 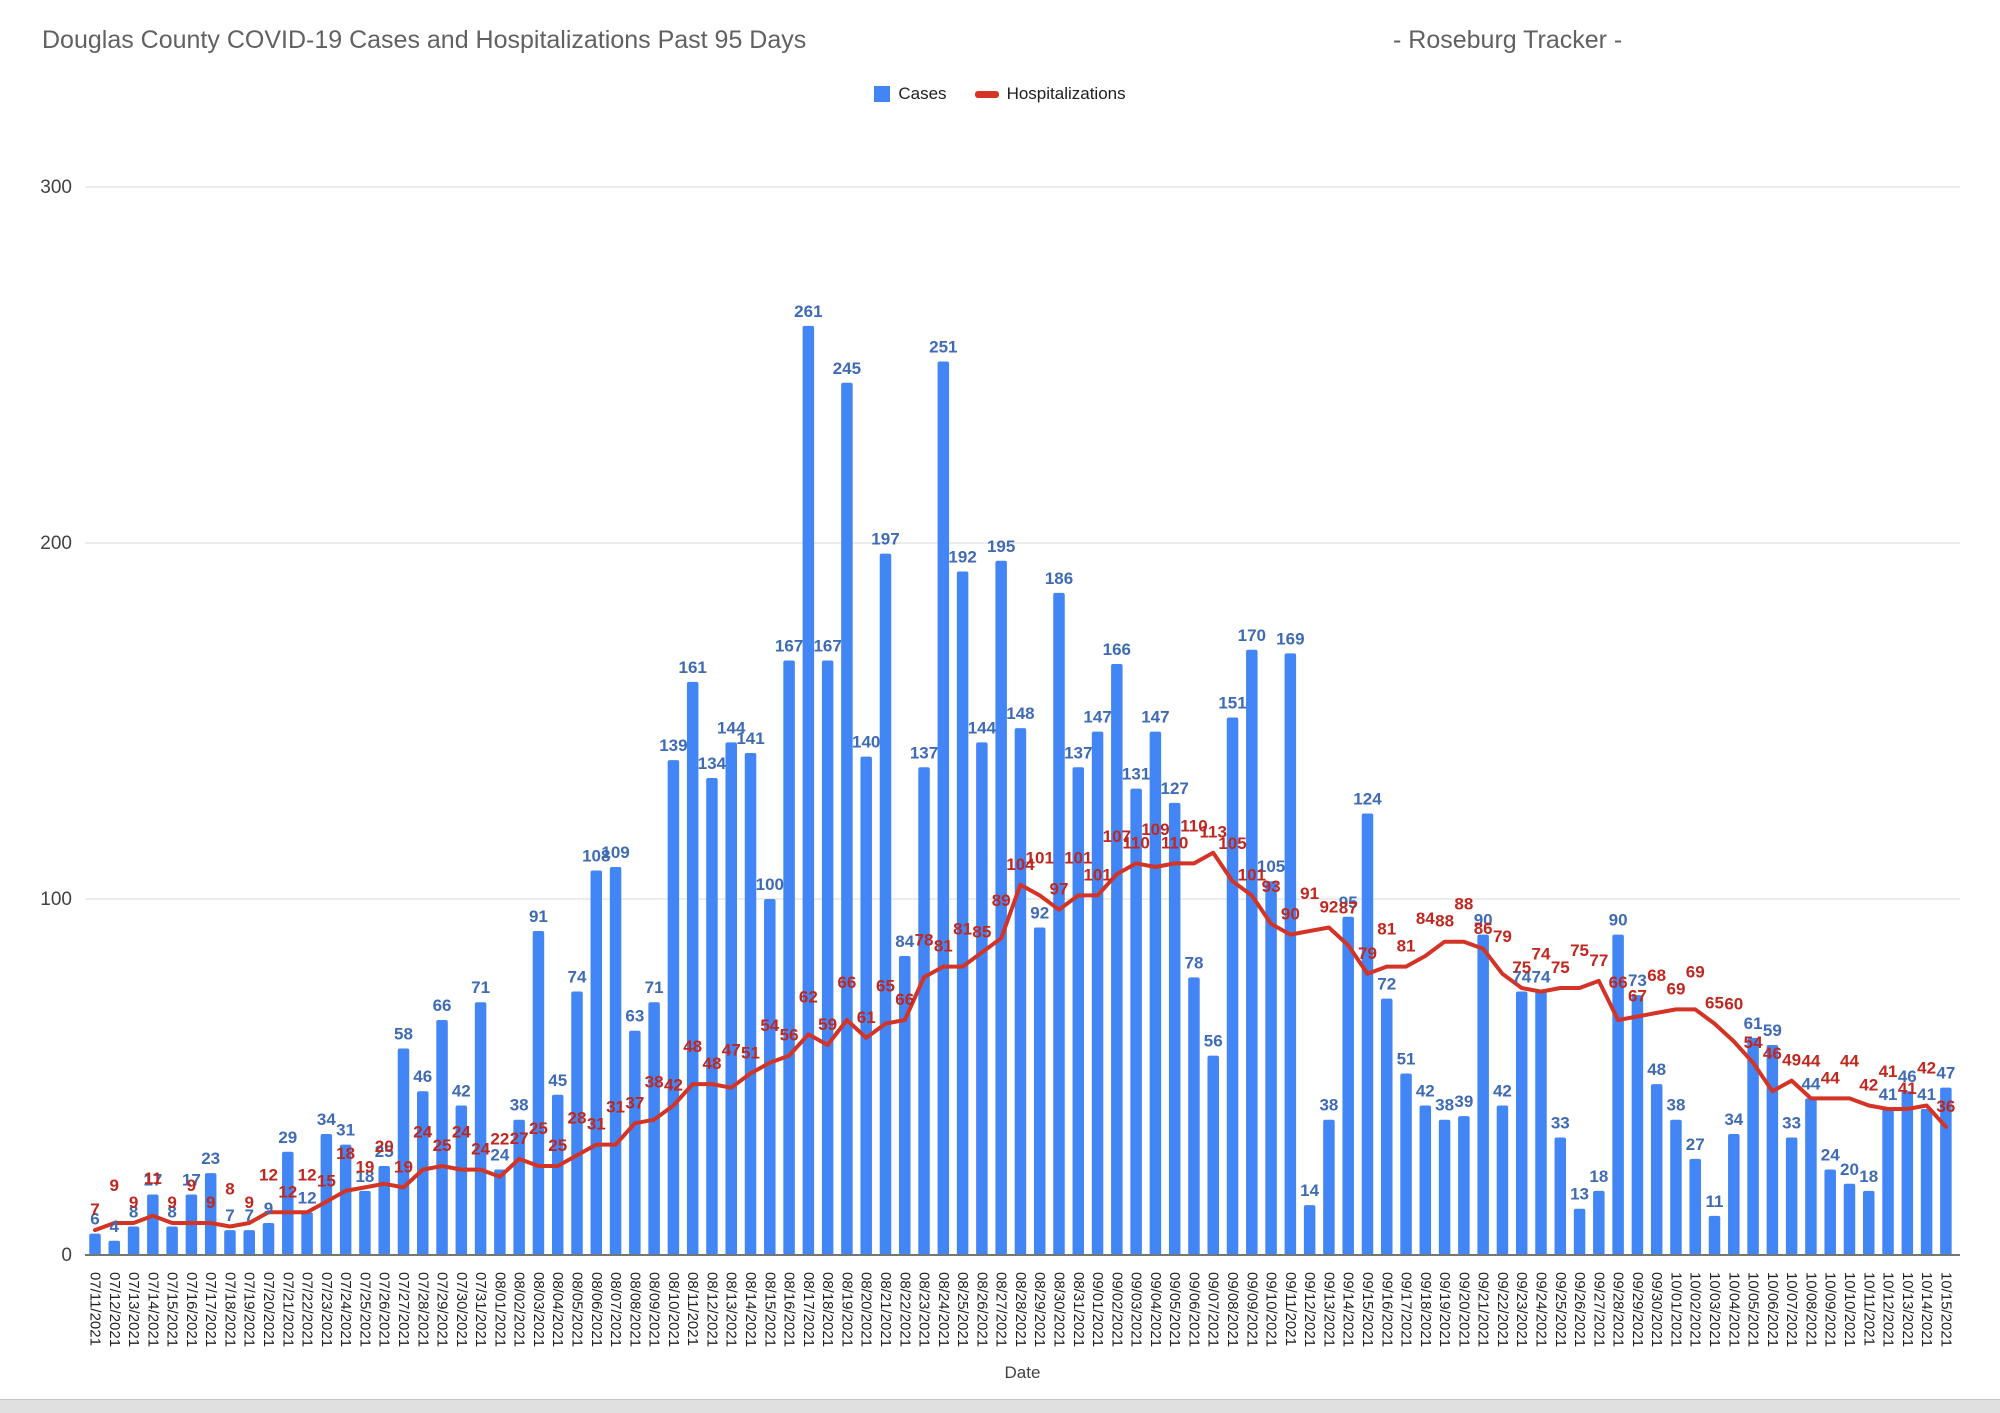 I want to click on case-value-label: 7, so click(x=229, y=1215).